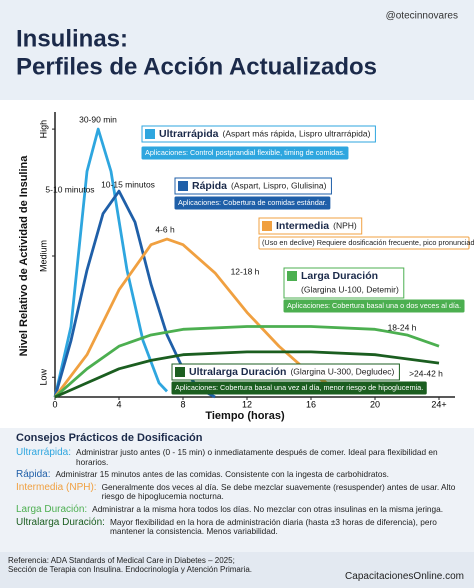  What do you see at coordinates (60, 522) in the screenshot?
I see `tip-label: Ultralarga Duración:` at bounding box center [60, 522].